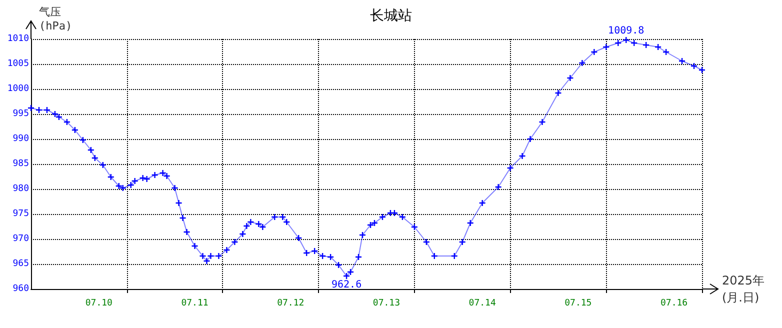 This screenshot has width=782, height=328. What do you see at coordinates (386, 303) in the screenshot?
I see `x-tick-label: 07.13` at bounding box center [386, 303].